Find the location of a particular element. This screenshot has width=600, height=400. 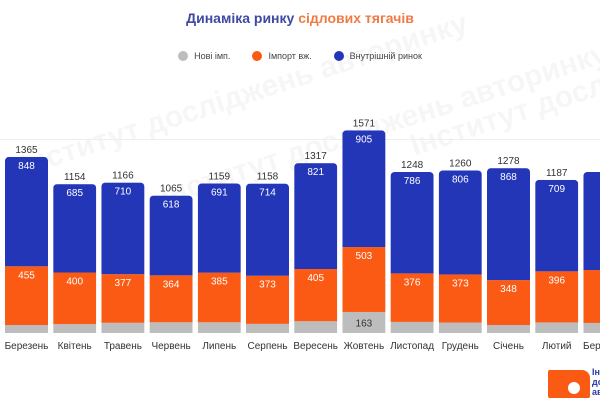

data-label: 786 is located at coordinates (412, 181).